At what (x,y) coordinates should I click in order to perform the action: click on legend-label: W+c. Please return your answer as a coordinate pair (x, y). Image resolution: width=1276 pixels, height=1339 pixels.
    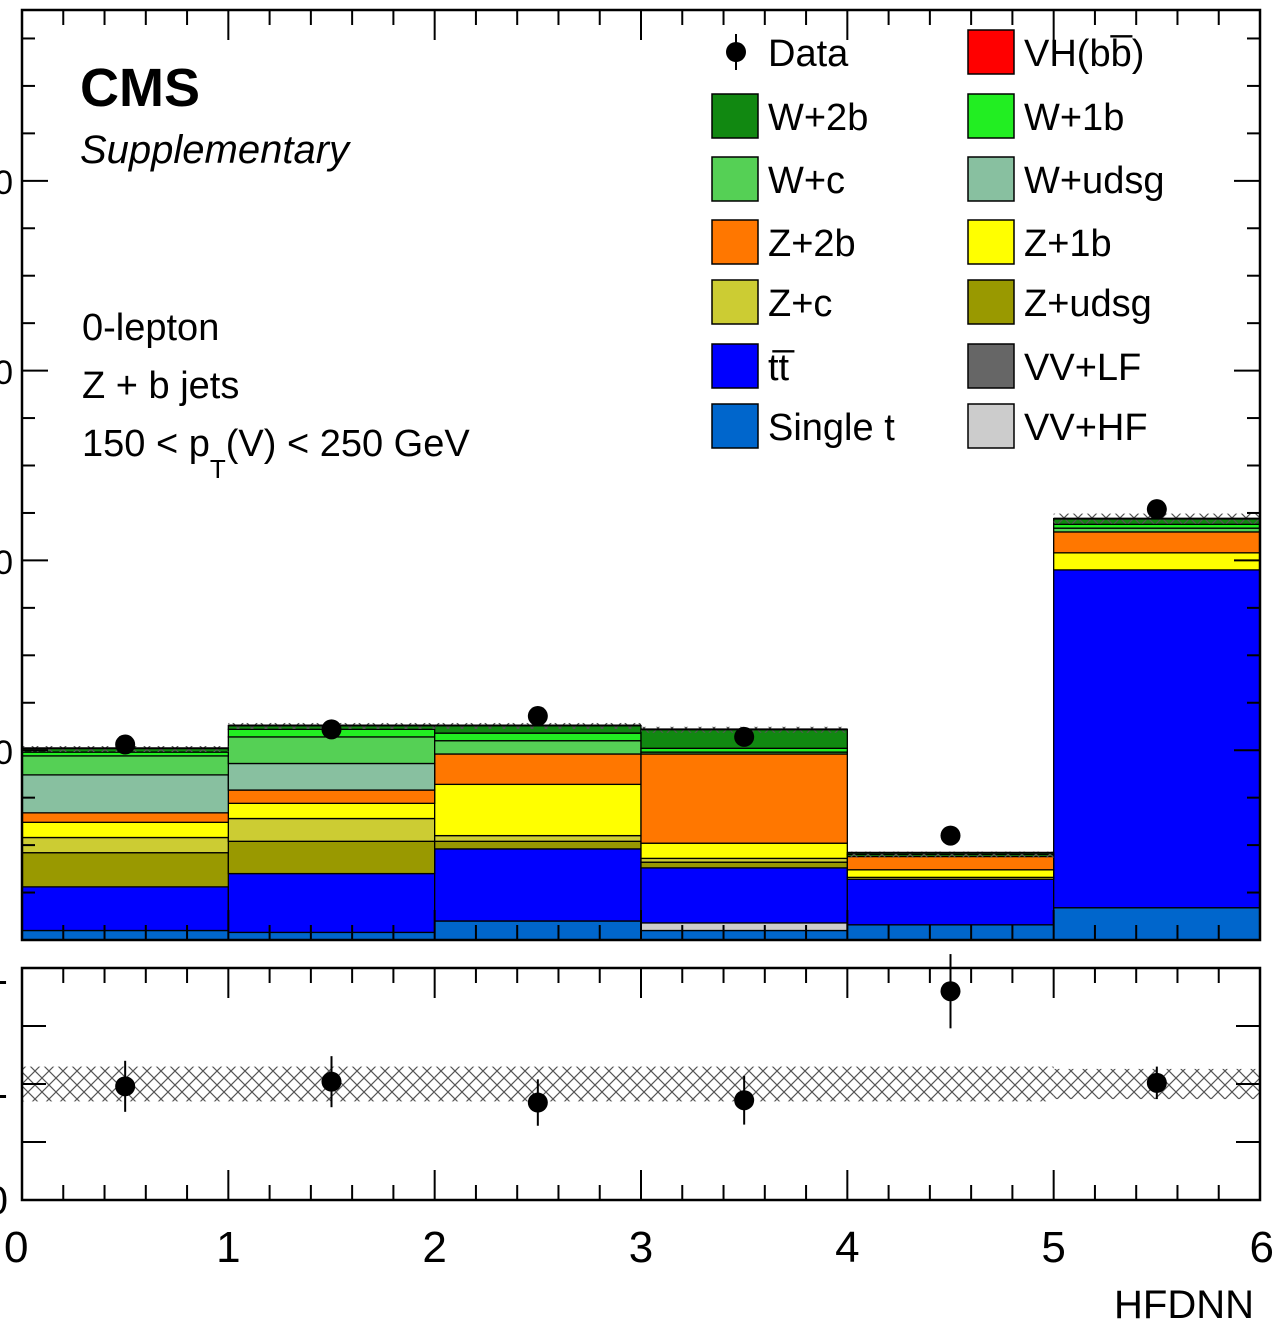
    Looking at the image, I should click on (806, 181).